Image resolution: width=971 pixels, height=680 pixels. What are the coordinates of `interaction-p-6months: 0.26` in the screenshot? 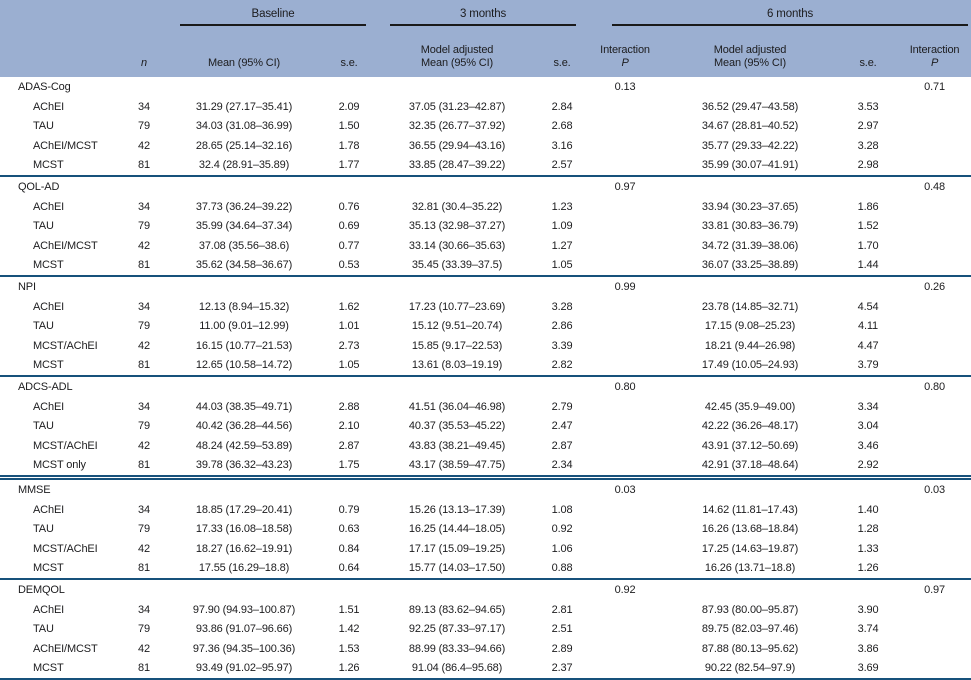 It's located at (934, 286).